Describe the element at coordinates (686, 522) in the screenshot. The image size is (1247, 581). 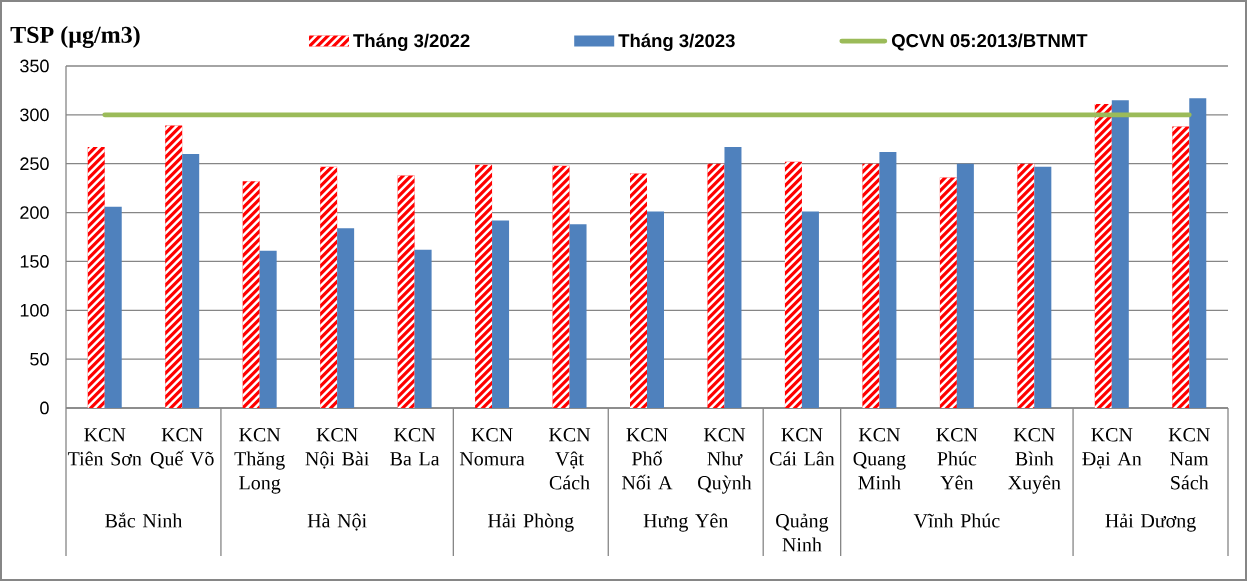
I see `text: Hưng Yên` at that location.